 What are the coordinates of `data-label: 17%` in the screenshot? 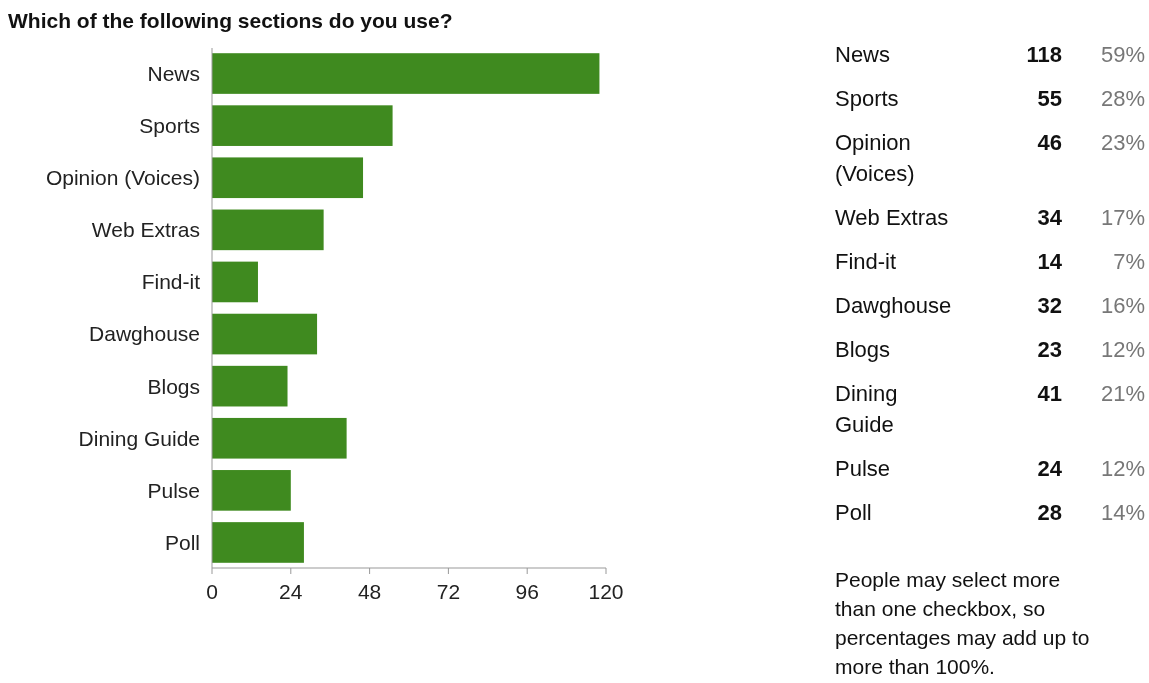 It's located at (1122, 217).